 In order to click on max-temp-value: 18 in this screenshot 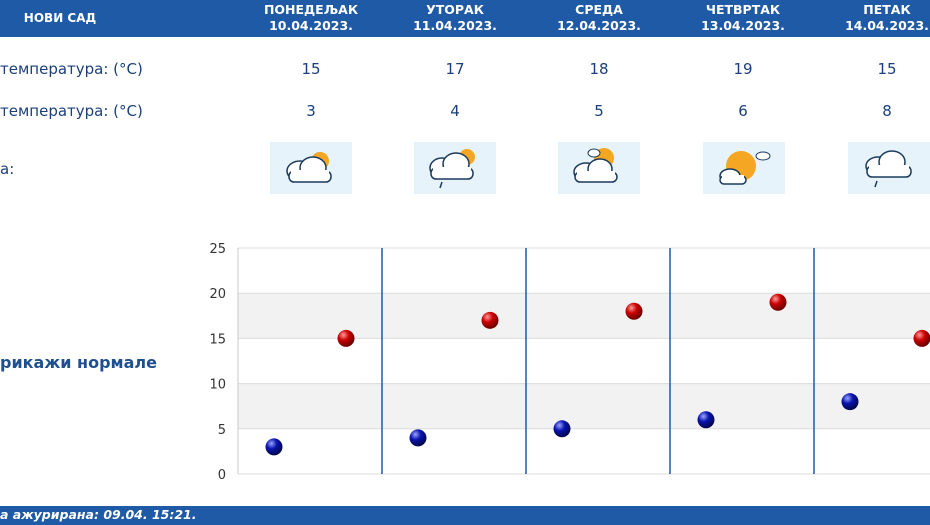, I will do `click(599, 69)`.